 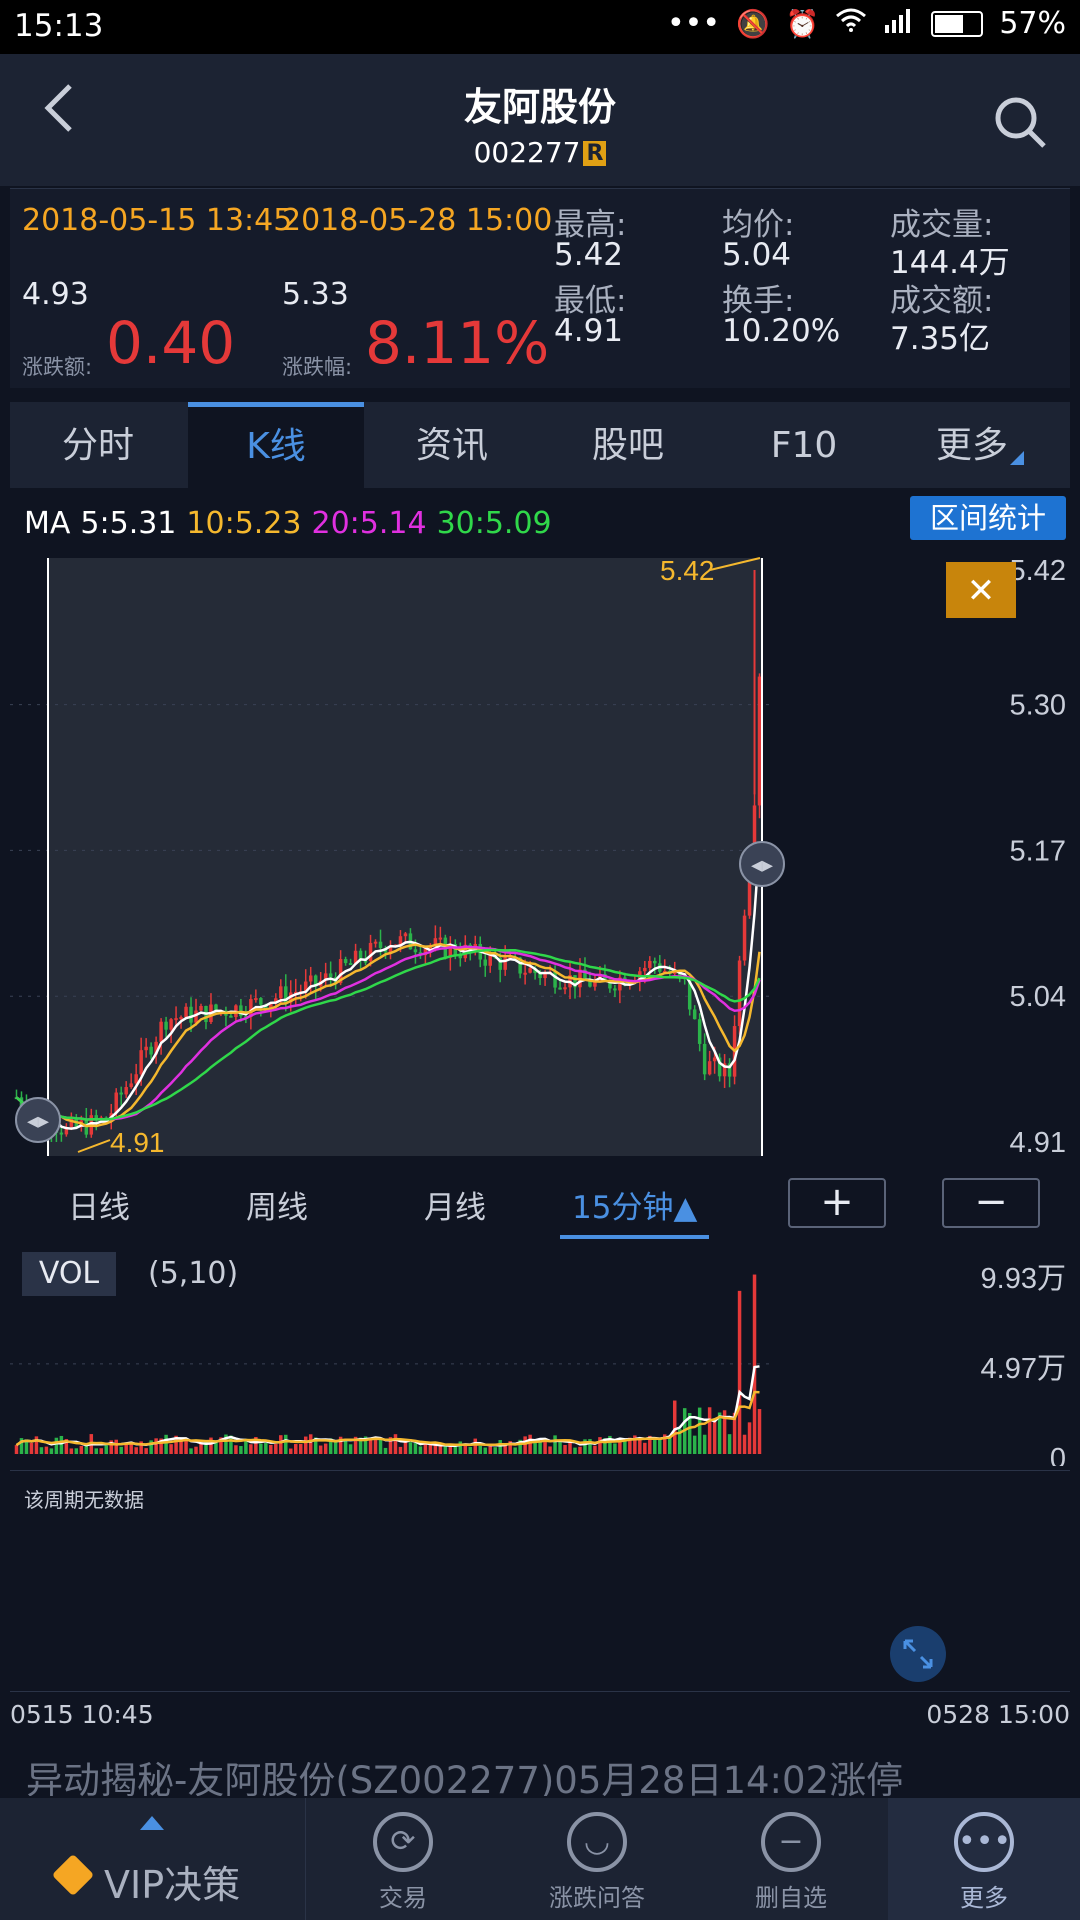 What do you see at coordinates (981, 590) in the screenshot?
I see `close-range-button: ✕` at bounding box center [981, 590].